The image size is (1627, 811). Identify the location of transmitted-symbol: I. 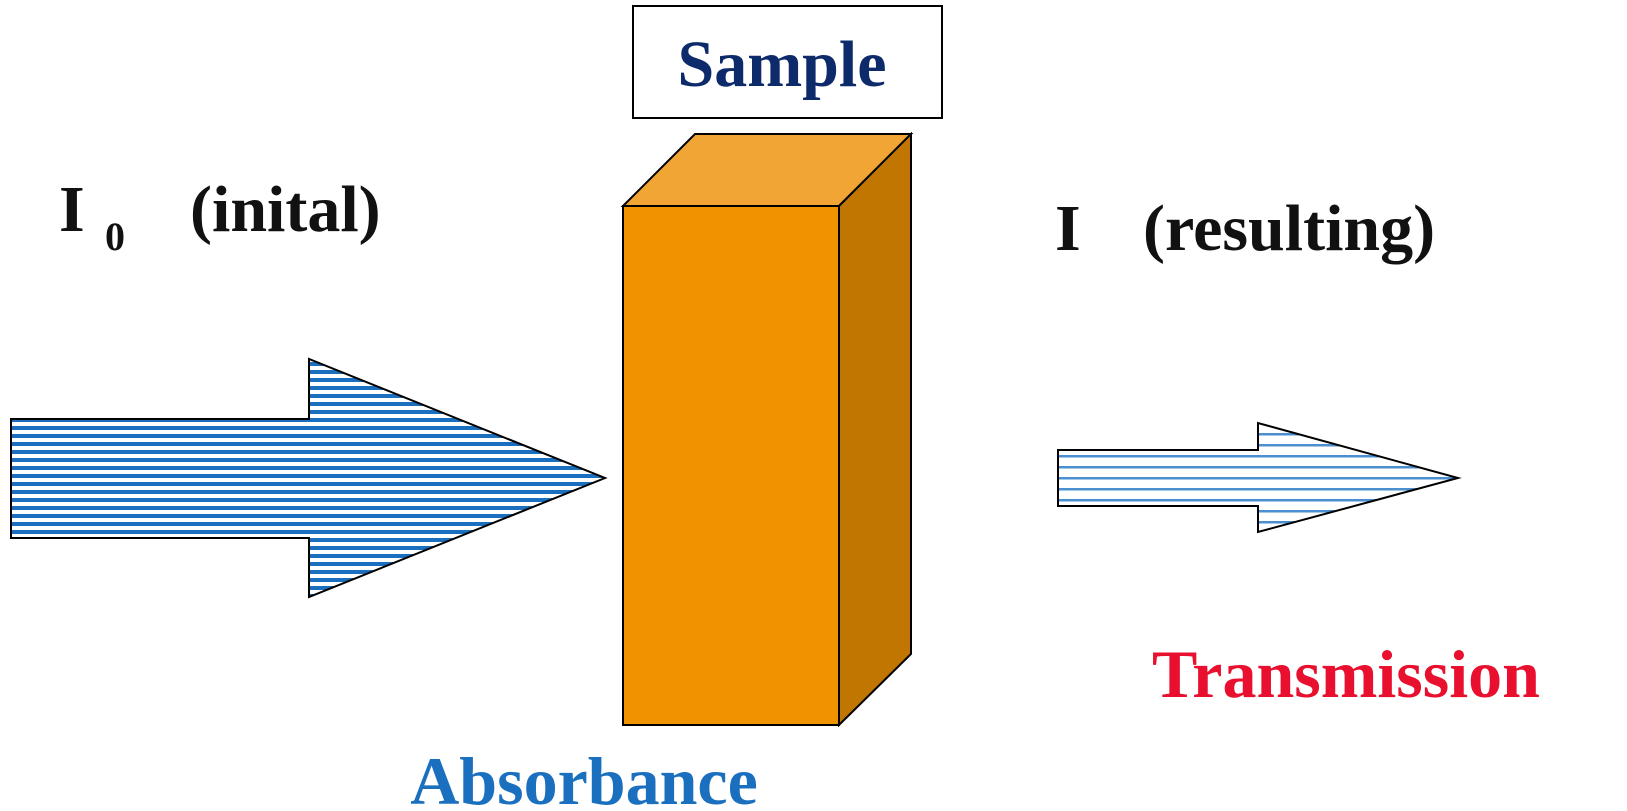
(1068, 228).